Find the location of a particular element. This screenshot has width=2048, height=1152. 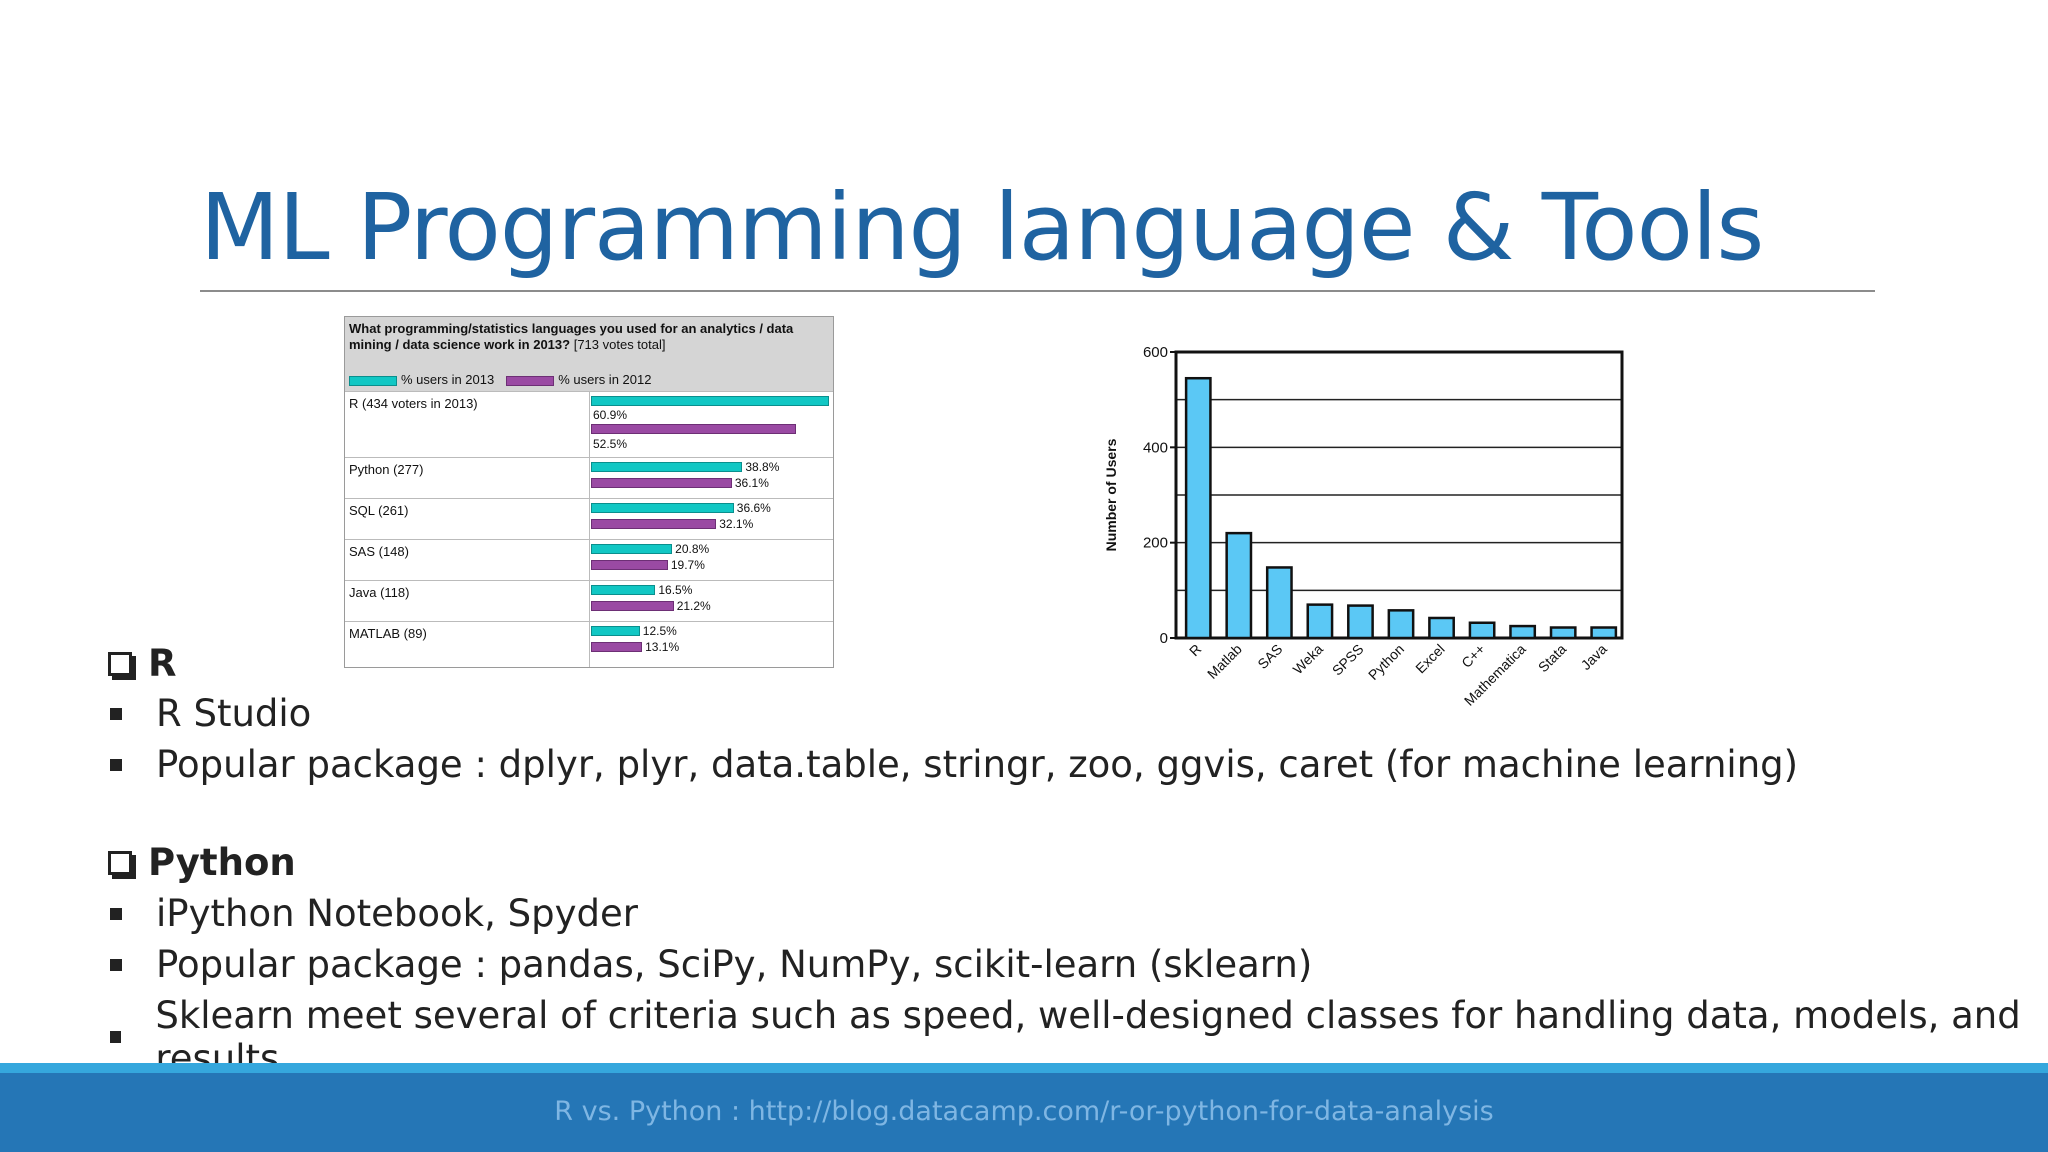

row-label: Python (277) is located at coordinates (386, 469).